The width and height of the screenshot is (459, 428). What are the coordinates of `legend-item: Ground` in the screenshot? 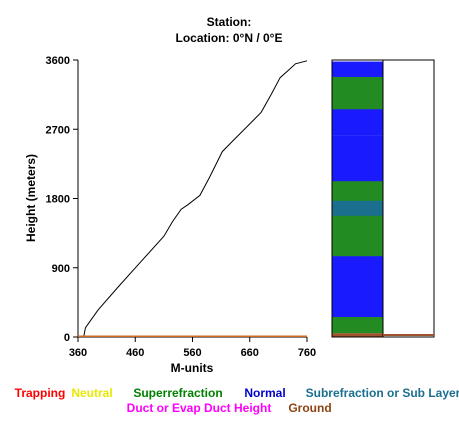 It's located at (309, 408).